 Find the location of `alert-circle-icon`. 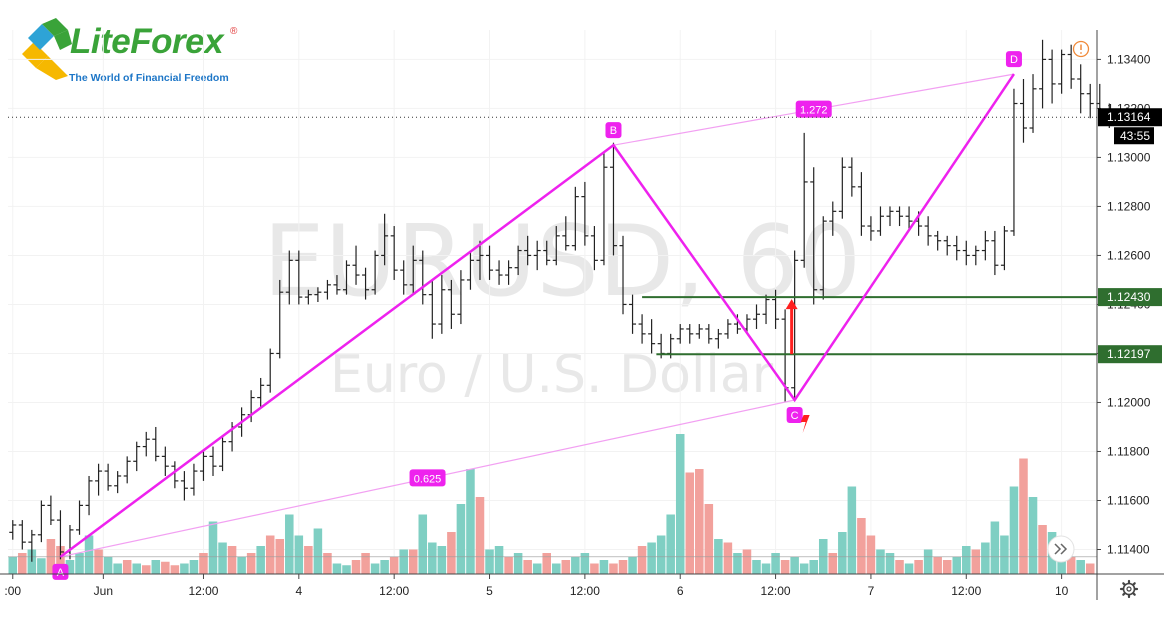

alert-circle-icon is located at coordinates (1081, 49).